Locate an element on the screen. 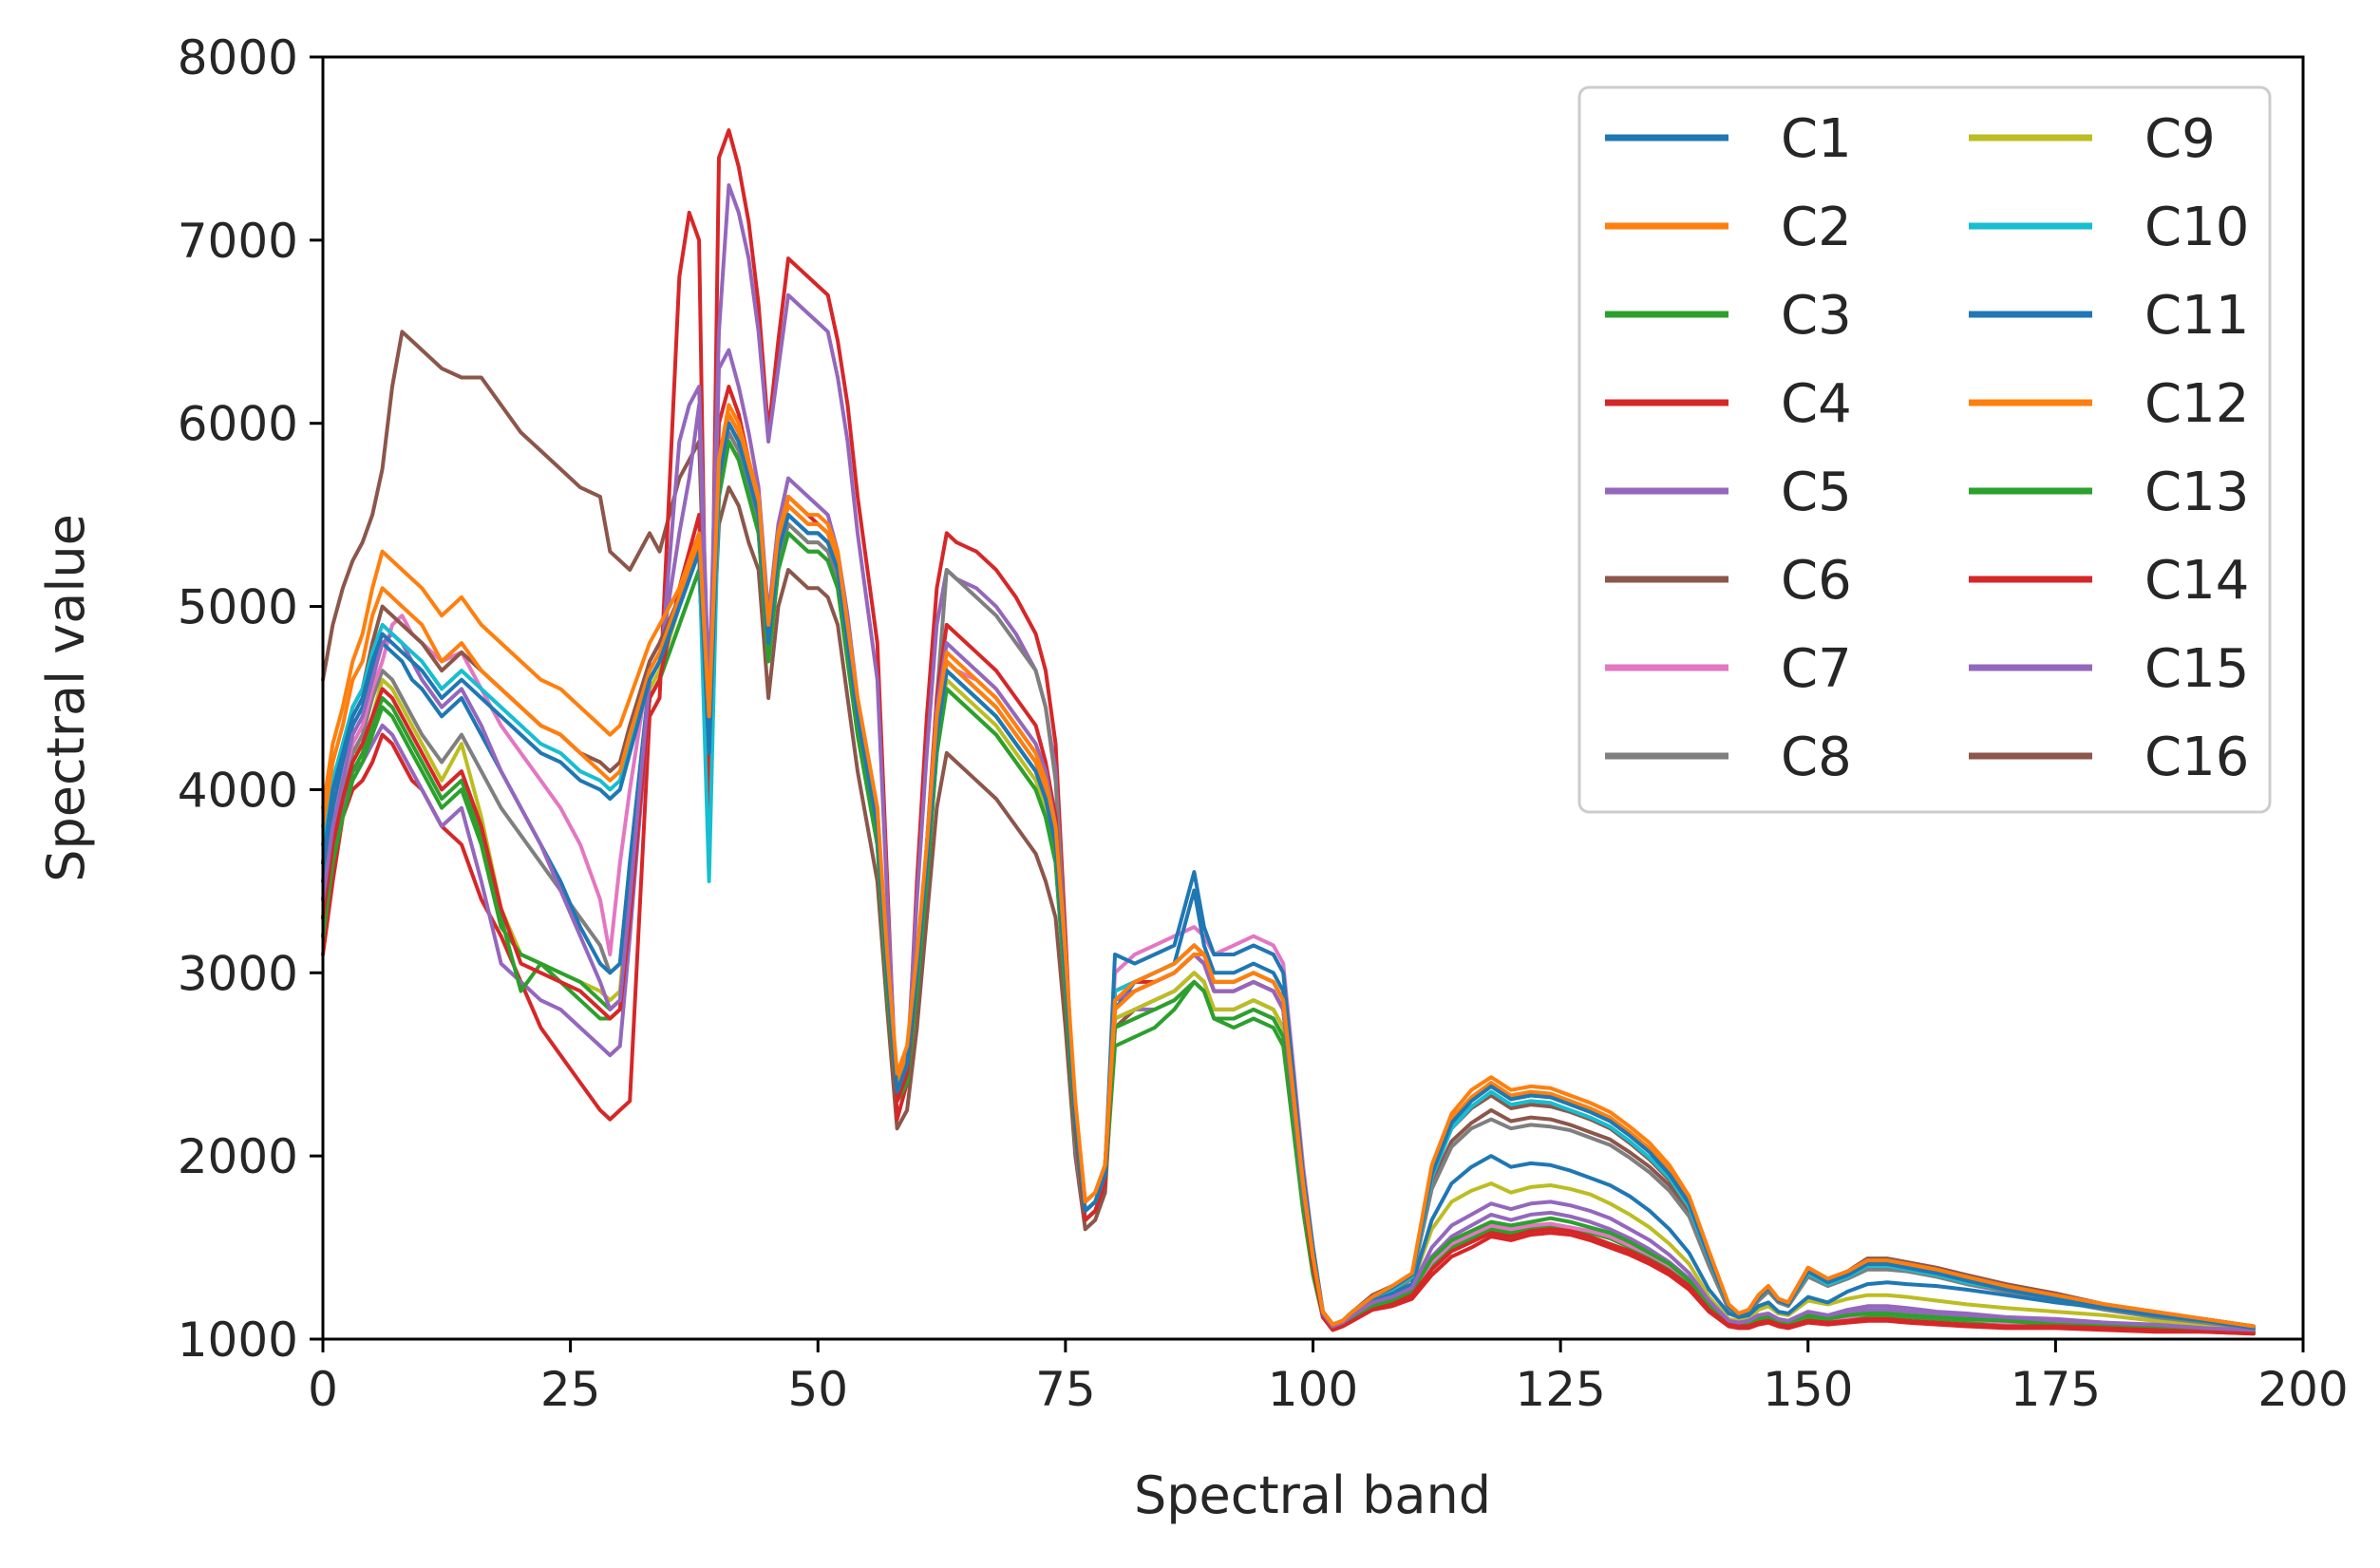  legend-label-c13: C13 is located at coordinates (2196, 493).